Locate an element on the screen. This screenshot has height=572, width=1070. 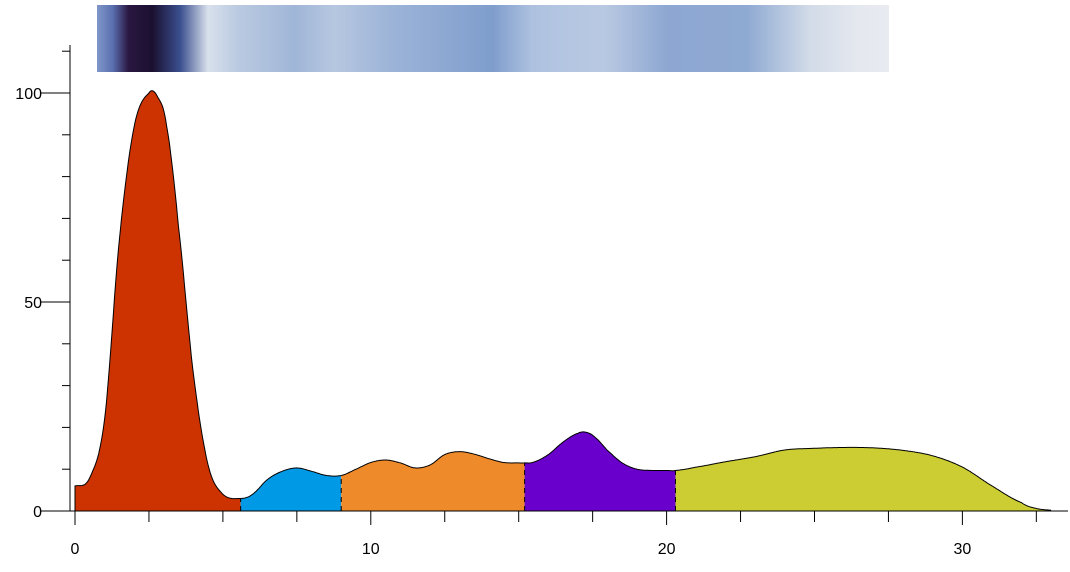
gel-lane-image is located at coordinates (493, 38).